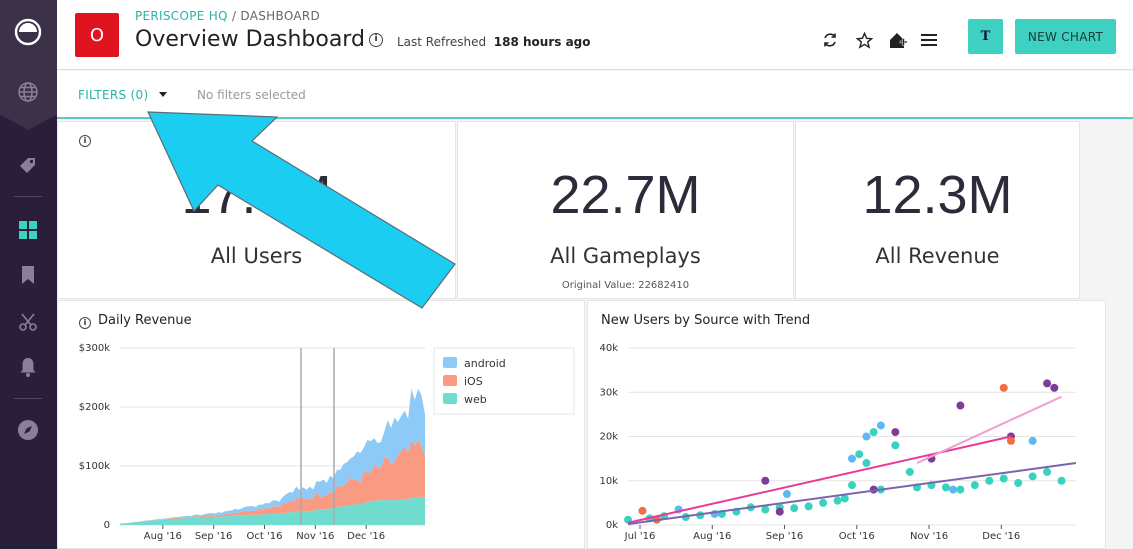  What do you see at coordinates (985, 36) in the screenshot?
I see `user-avatar-button: T` at bounding box center [985, 36].